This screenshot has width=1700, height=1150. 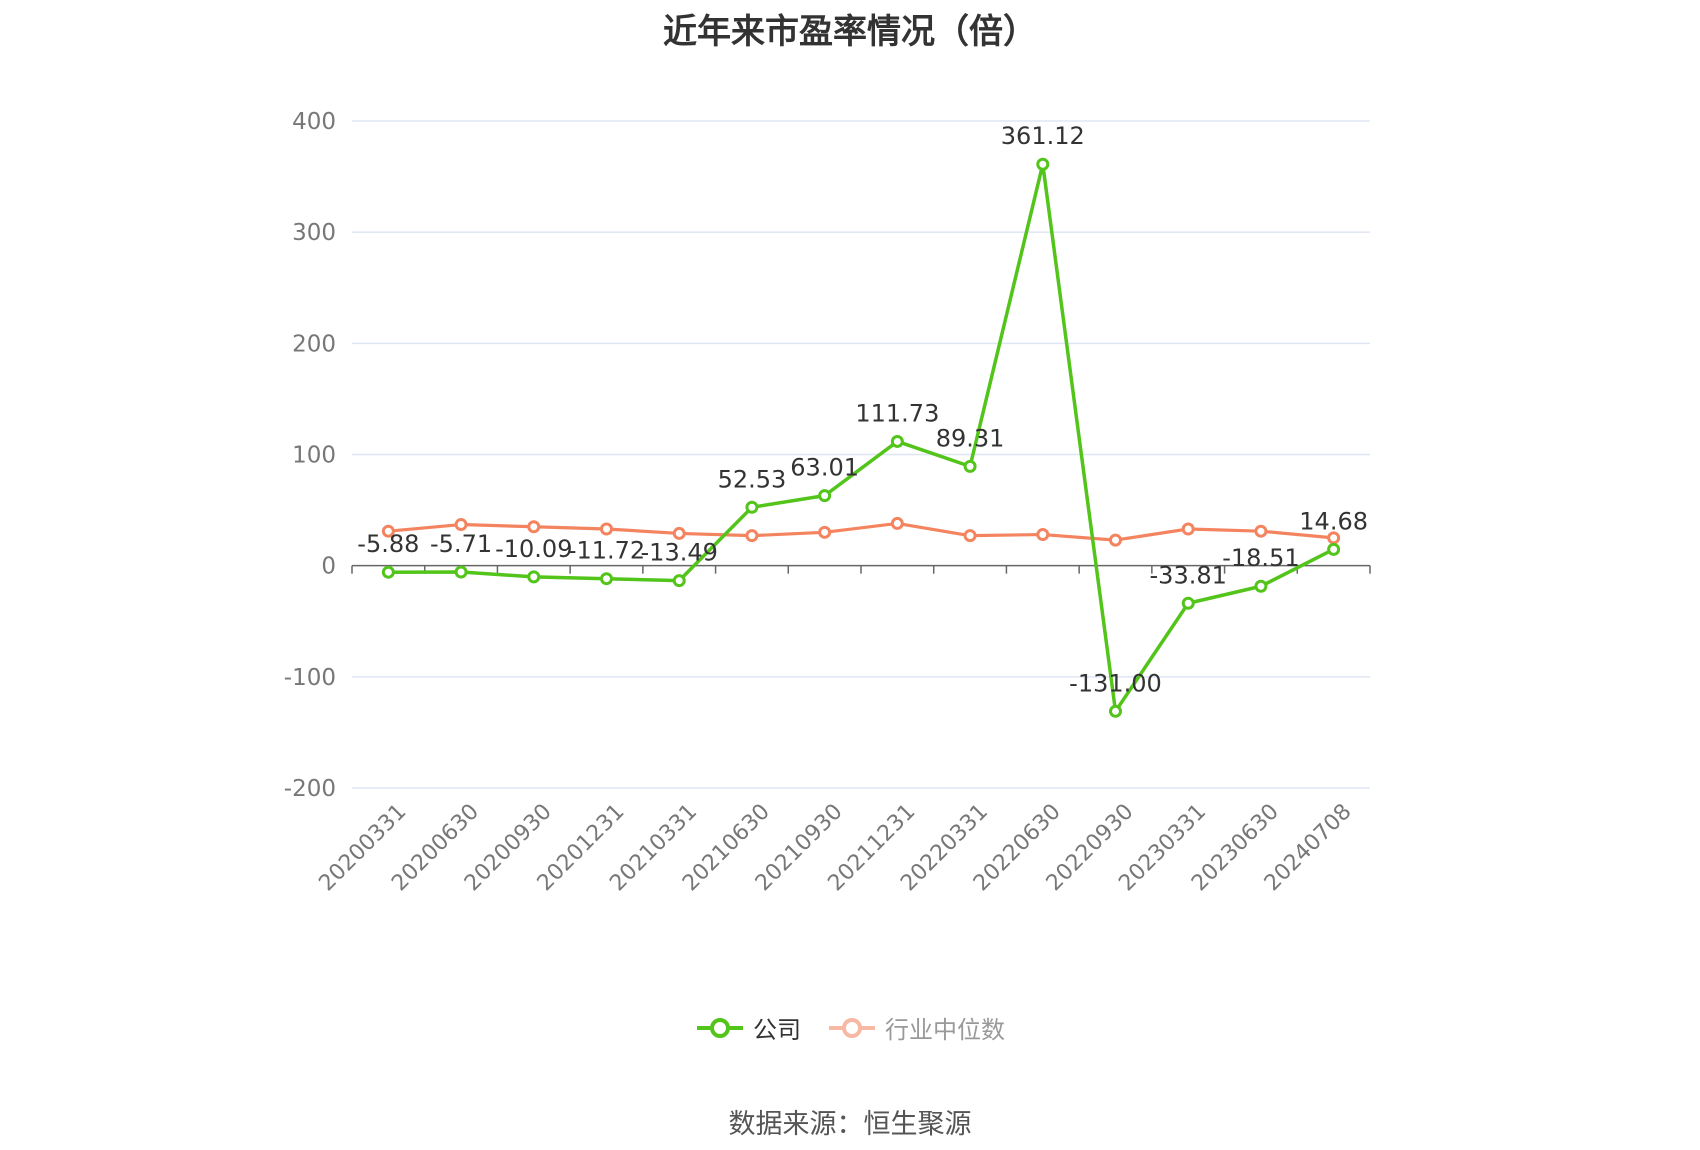 I want to click on legend-company-swatch-icon, so click(x=720, y=1027).